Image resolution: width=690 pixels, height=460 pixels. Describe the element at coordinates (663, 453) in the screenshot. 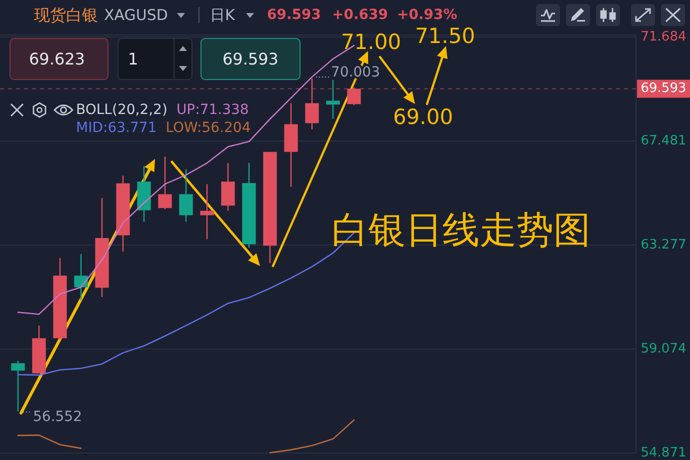

I see `y-tick-label: 54.871` at that location.